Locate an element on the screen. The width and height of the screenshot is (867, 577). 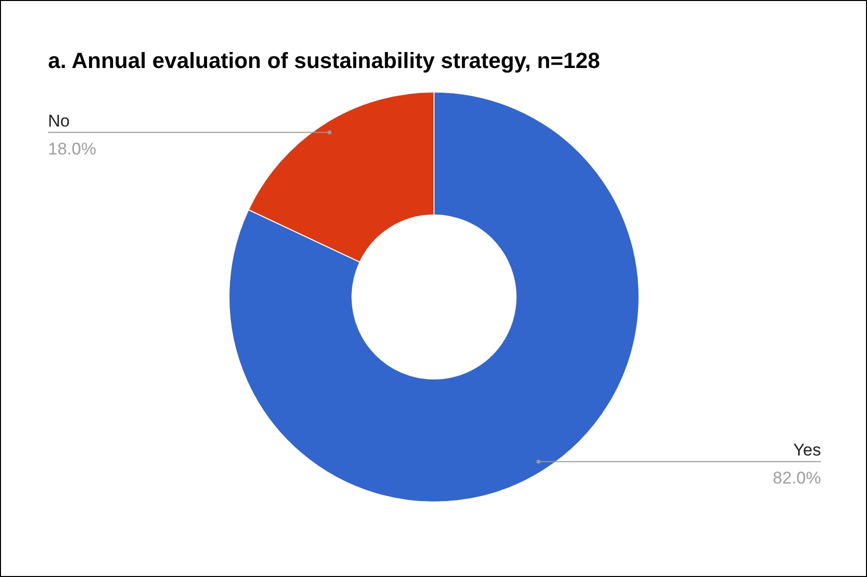
data-label: 18.0% is located at coordinates (72, 148).